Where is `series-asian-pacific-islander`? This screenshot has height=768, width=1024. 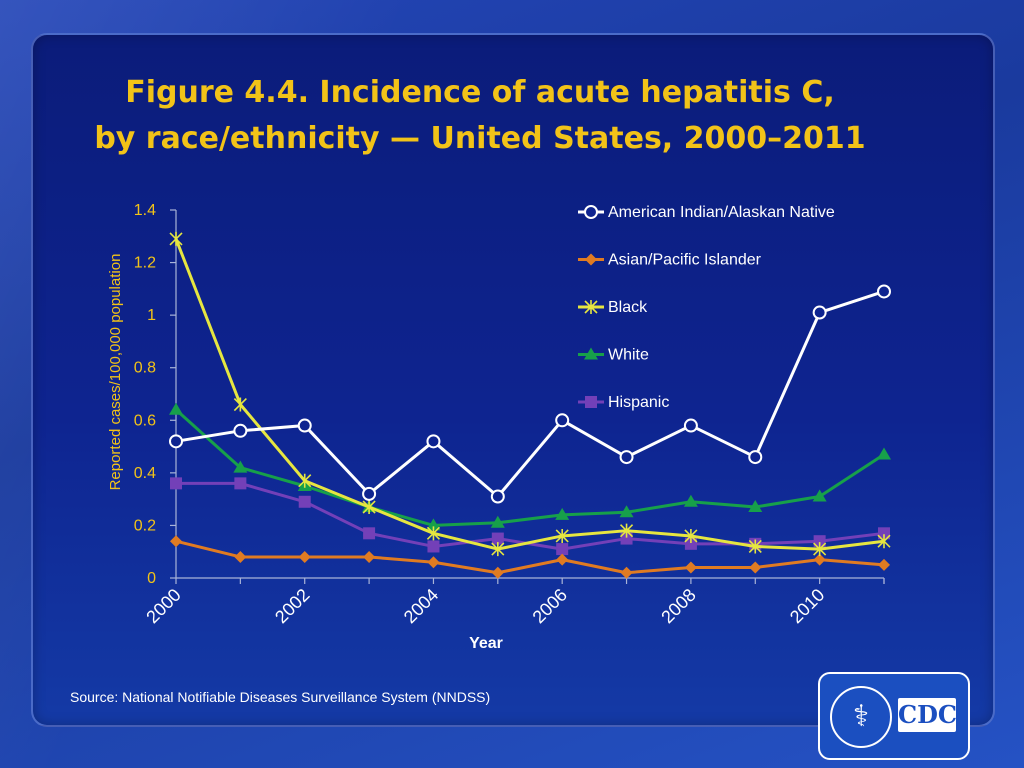
series-asian-pacific-islander is located at coordinates (530, 557).